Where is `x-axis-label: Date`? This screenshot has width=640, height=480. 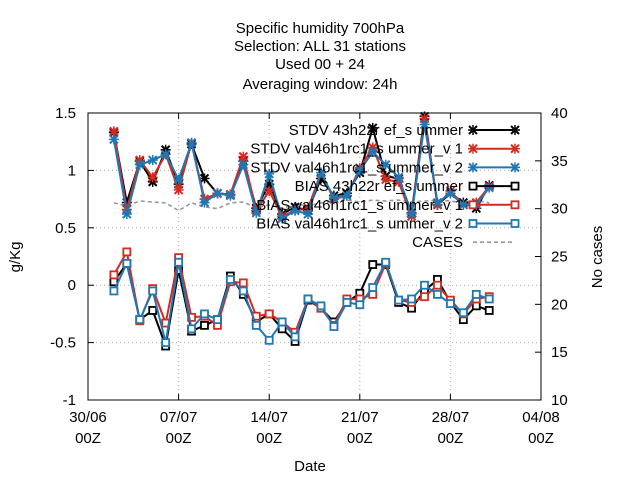 x-axis-label: Date is located at coordinates (310, 466).